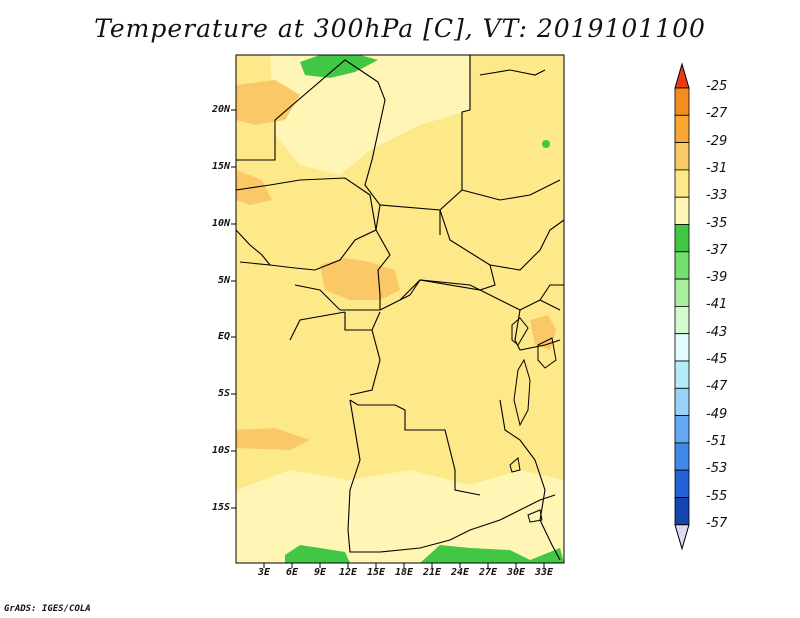 This screenshot has height=618, width=800. What do you see at coordinates (404, 565) in the screenshot?
I see `longitude-ticks` at bounding box center [404, 565].